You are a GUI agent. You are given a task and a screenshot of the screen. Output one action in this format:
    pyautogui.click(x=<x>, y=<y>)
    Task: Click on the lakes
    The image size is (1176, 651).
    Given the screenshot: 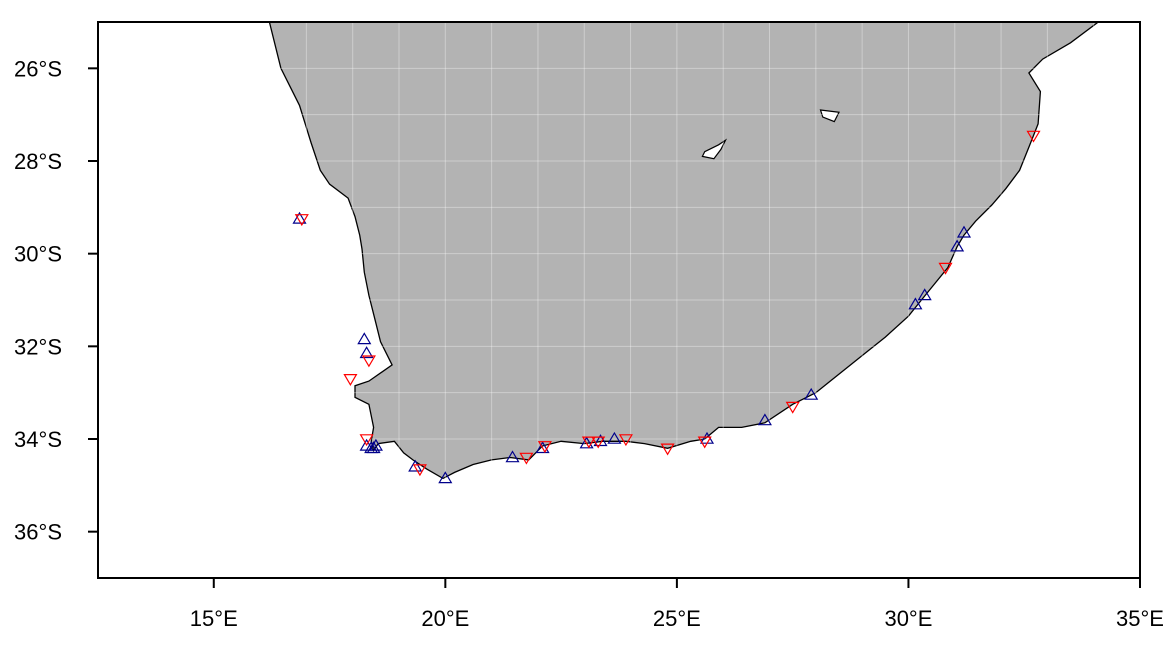 What is the action you would take?
    pyautogui.click(x=770, y=134)
    